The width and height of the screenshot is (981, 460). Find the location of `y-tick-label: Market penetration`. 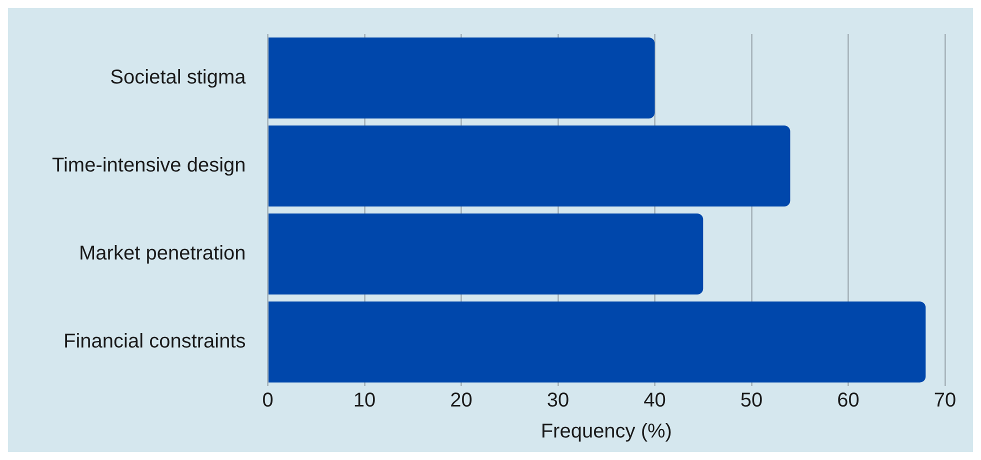

y-tick-label: Market penetration is located at coordinates (162, 253).